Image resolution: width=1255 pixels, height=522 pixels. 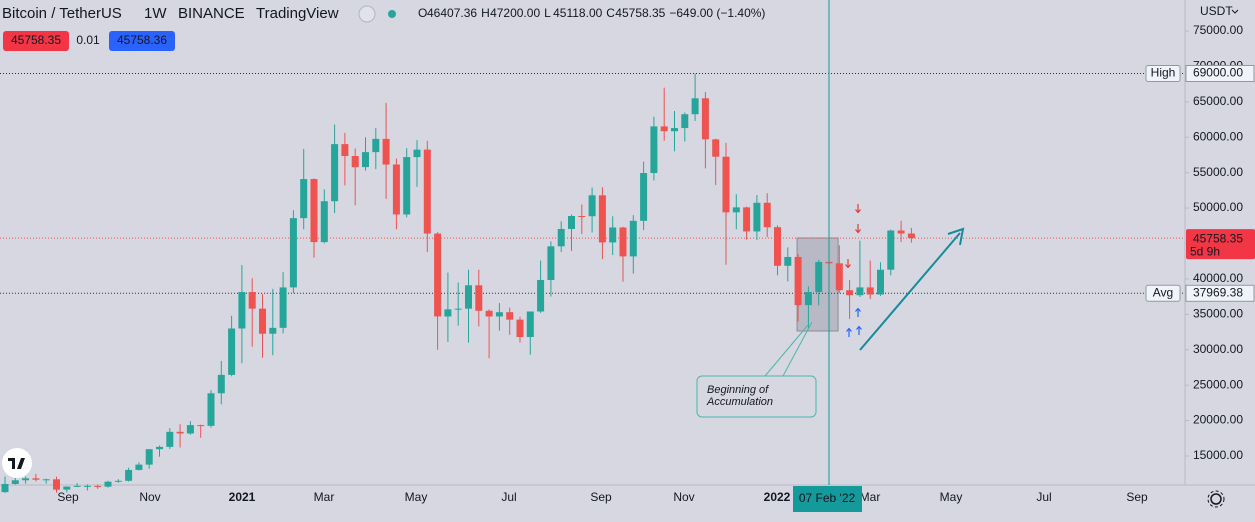 I want to click on x-tick-label: Mar, so click(x=870, y=497).